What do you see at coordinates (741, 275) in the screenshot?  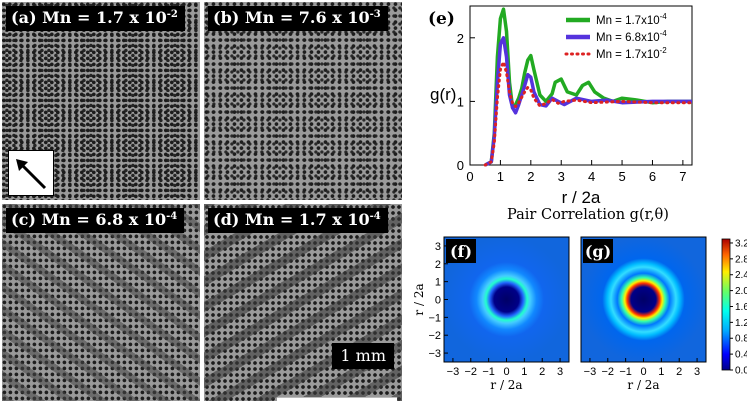 I see `colorbar-tick-label: 2.4` at bounding box center [741, 275].